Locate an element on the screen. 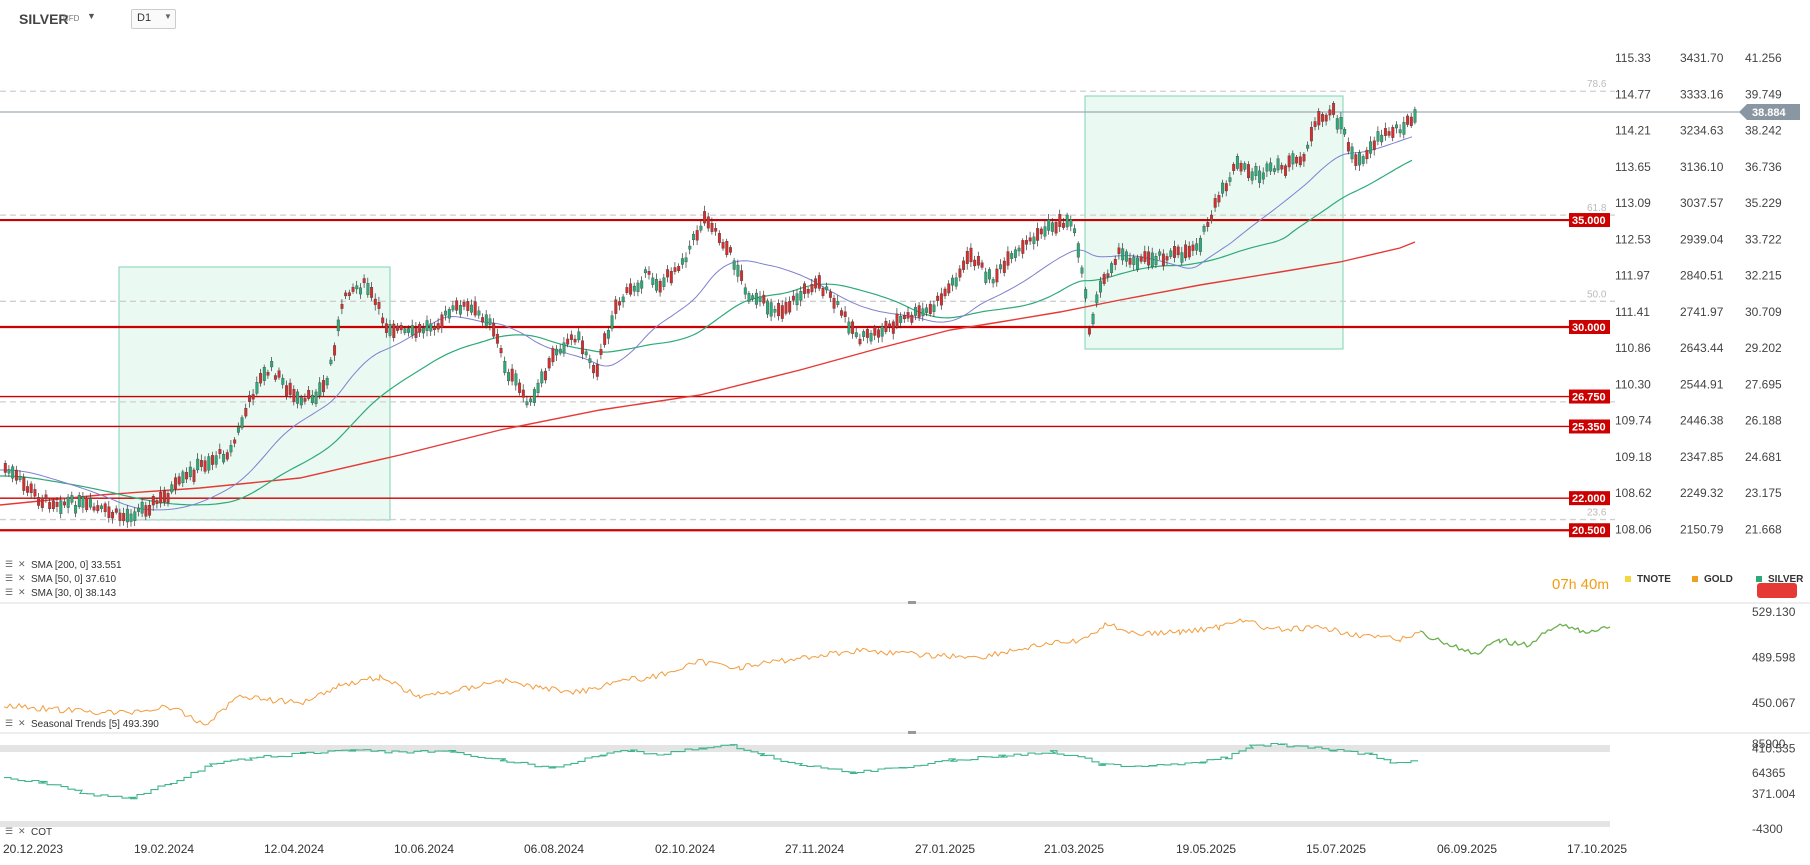 This screenshot has width=1810, height=865. seasonal-indicator: ☰ ✕ Seasonal Trends [5] 493.390 is located at coordinates (82, 724).